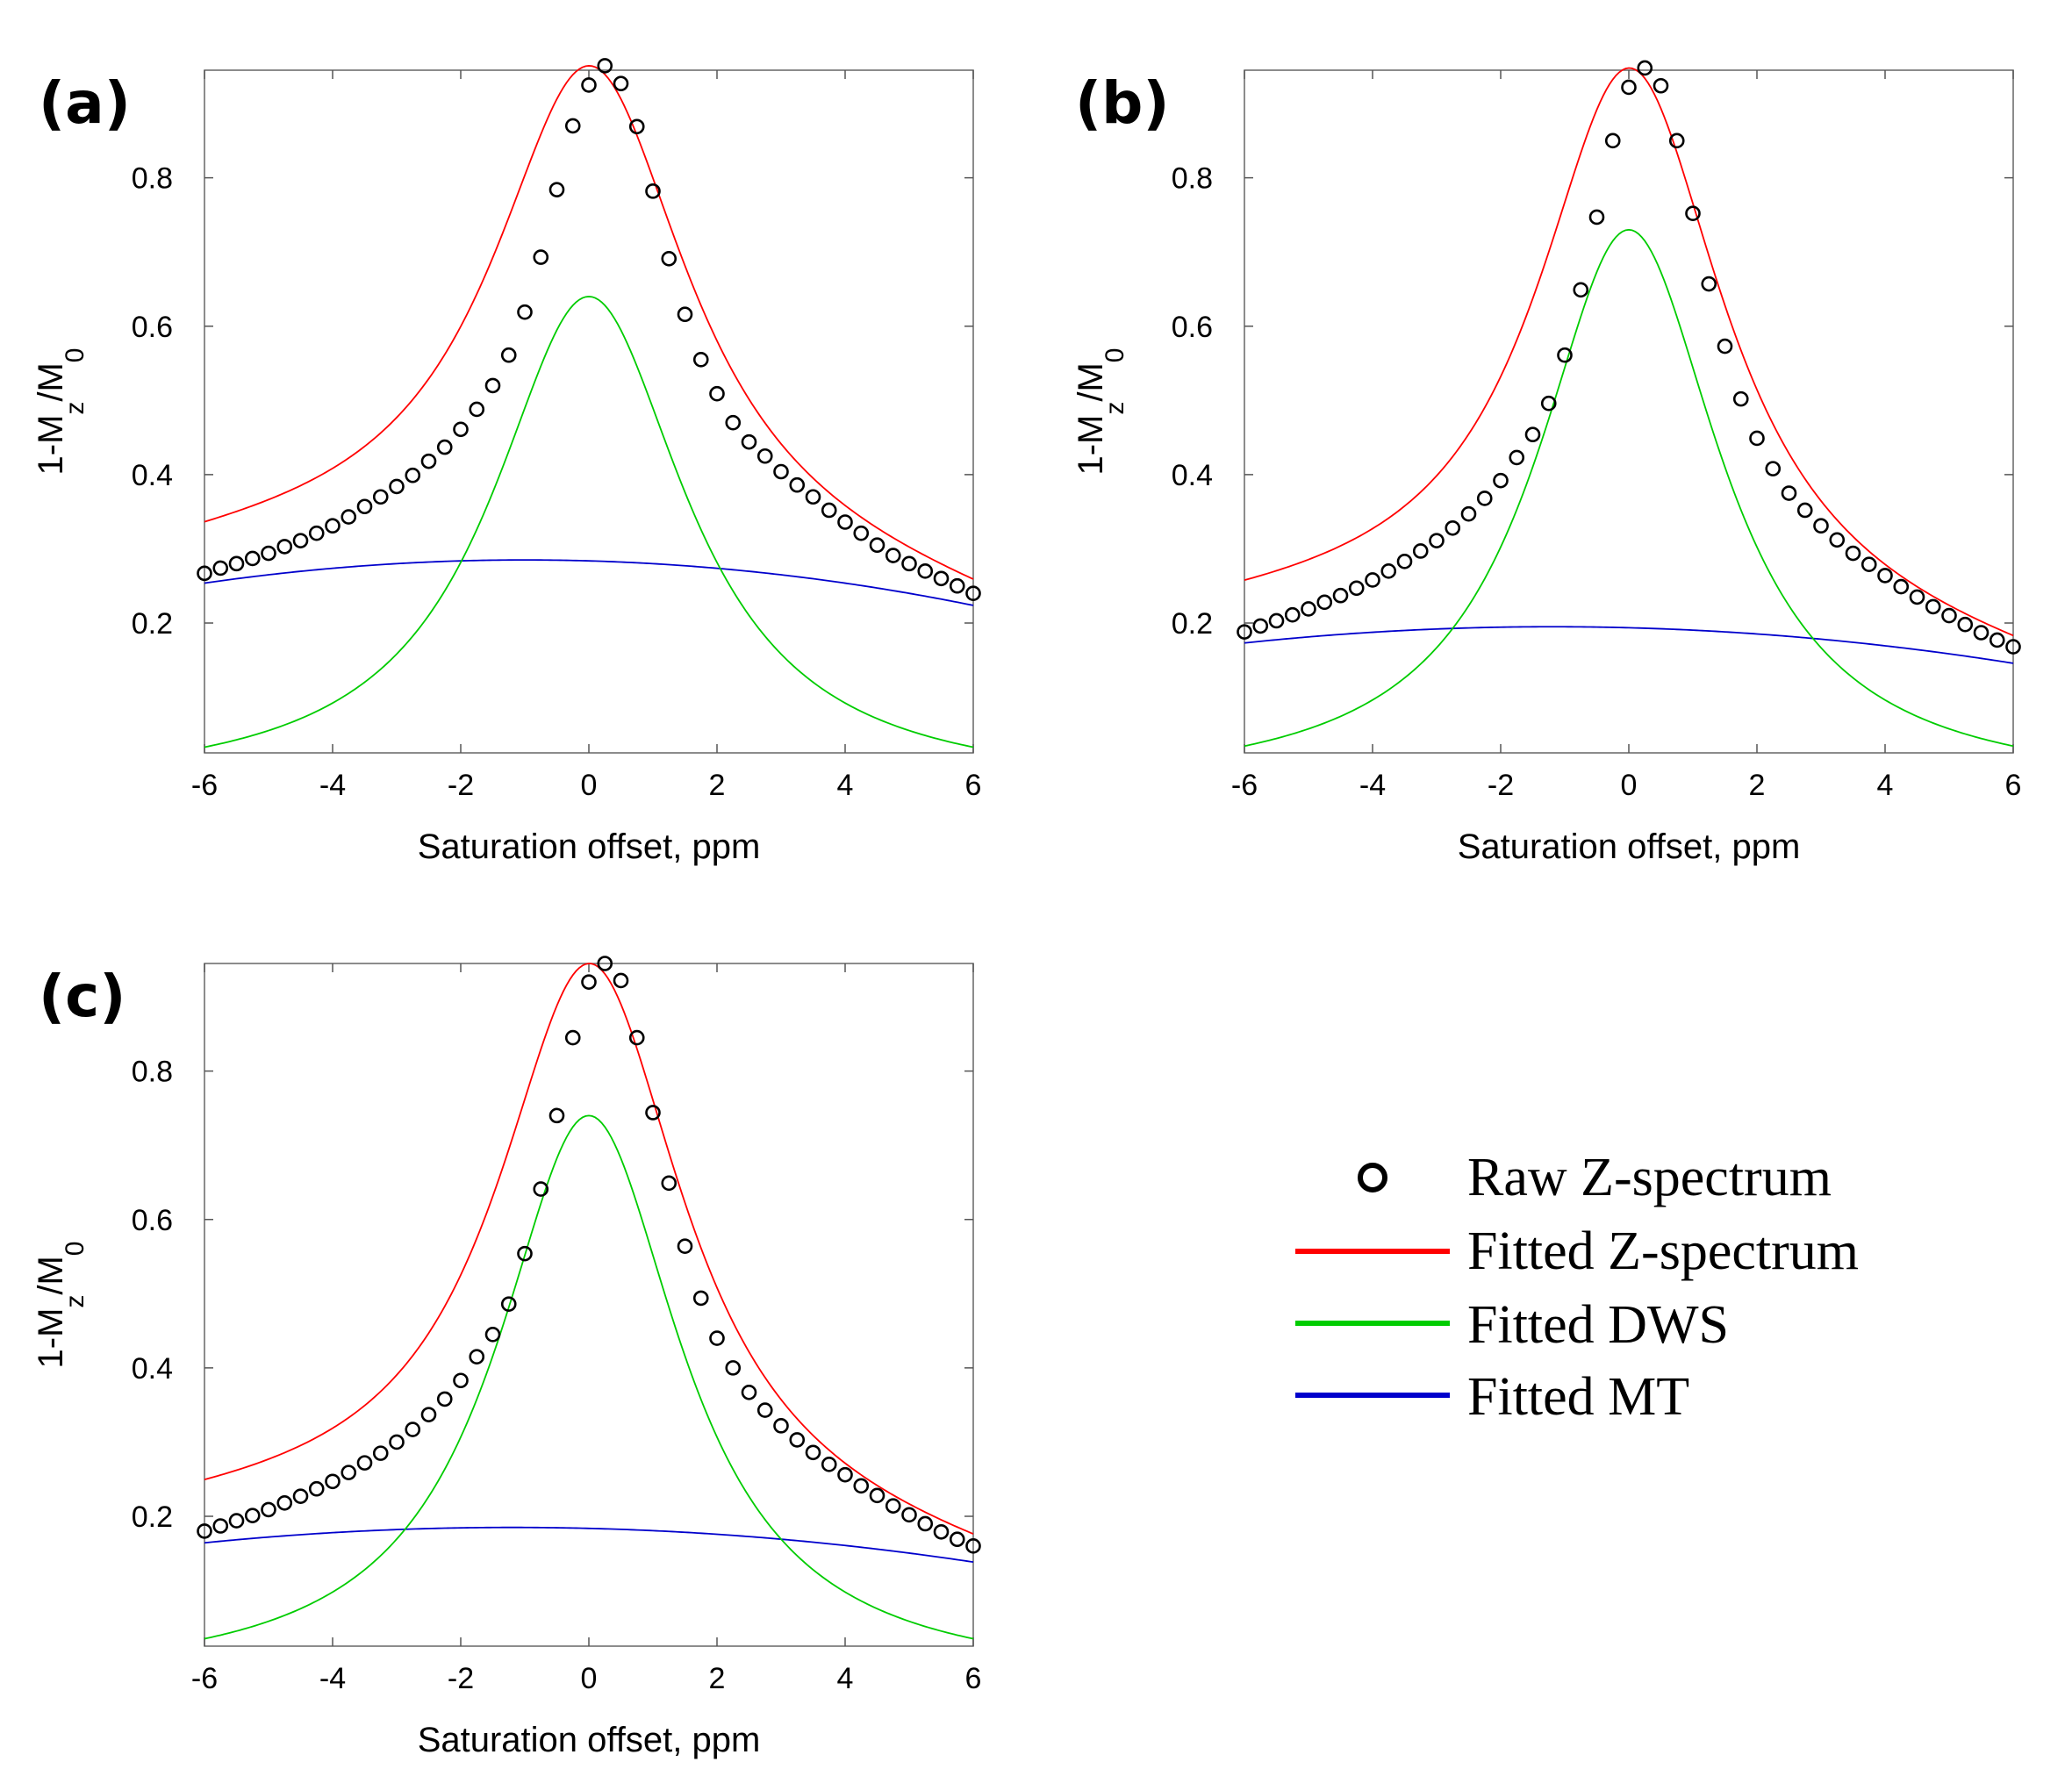 This screenshot has height=1769, width=2072. I want to click on y-tick-label: 0.4, so click(153, 476).